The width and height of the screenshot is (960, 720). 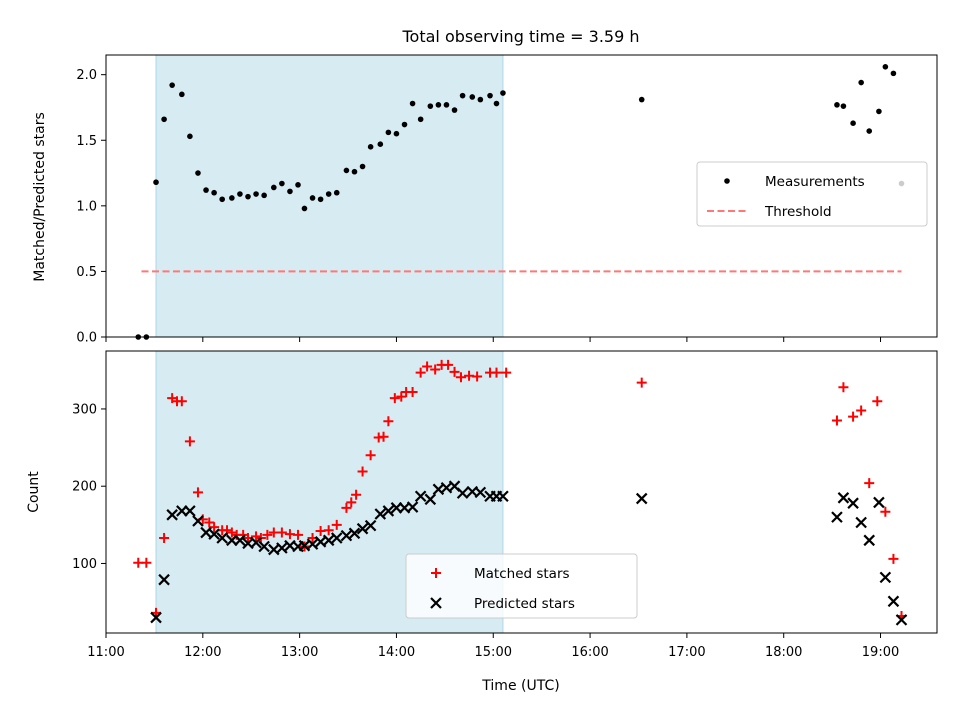 I want to click on bottom-legend-box, so click(x=521, y=586).